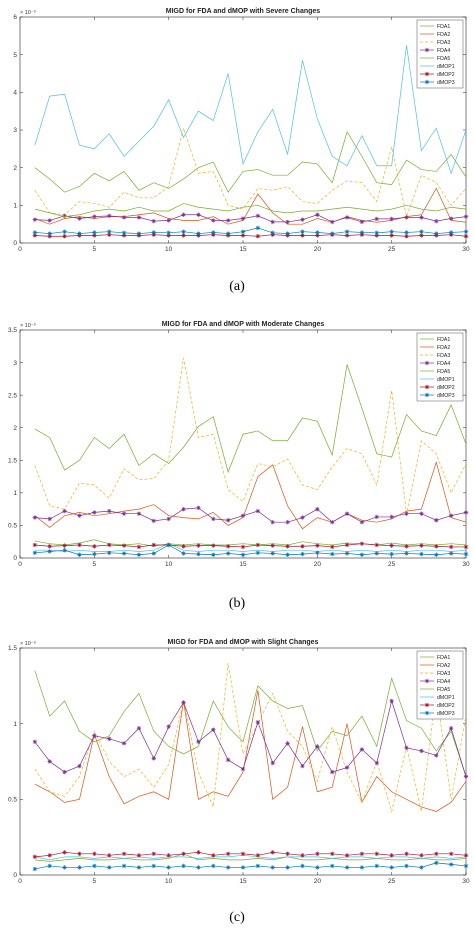 This screenshot has width=474, height=928. Describe the element at coordinates (427, 395) in the screenshot. I see `legend-marker` at that location.